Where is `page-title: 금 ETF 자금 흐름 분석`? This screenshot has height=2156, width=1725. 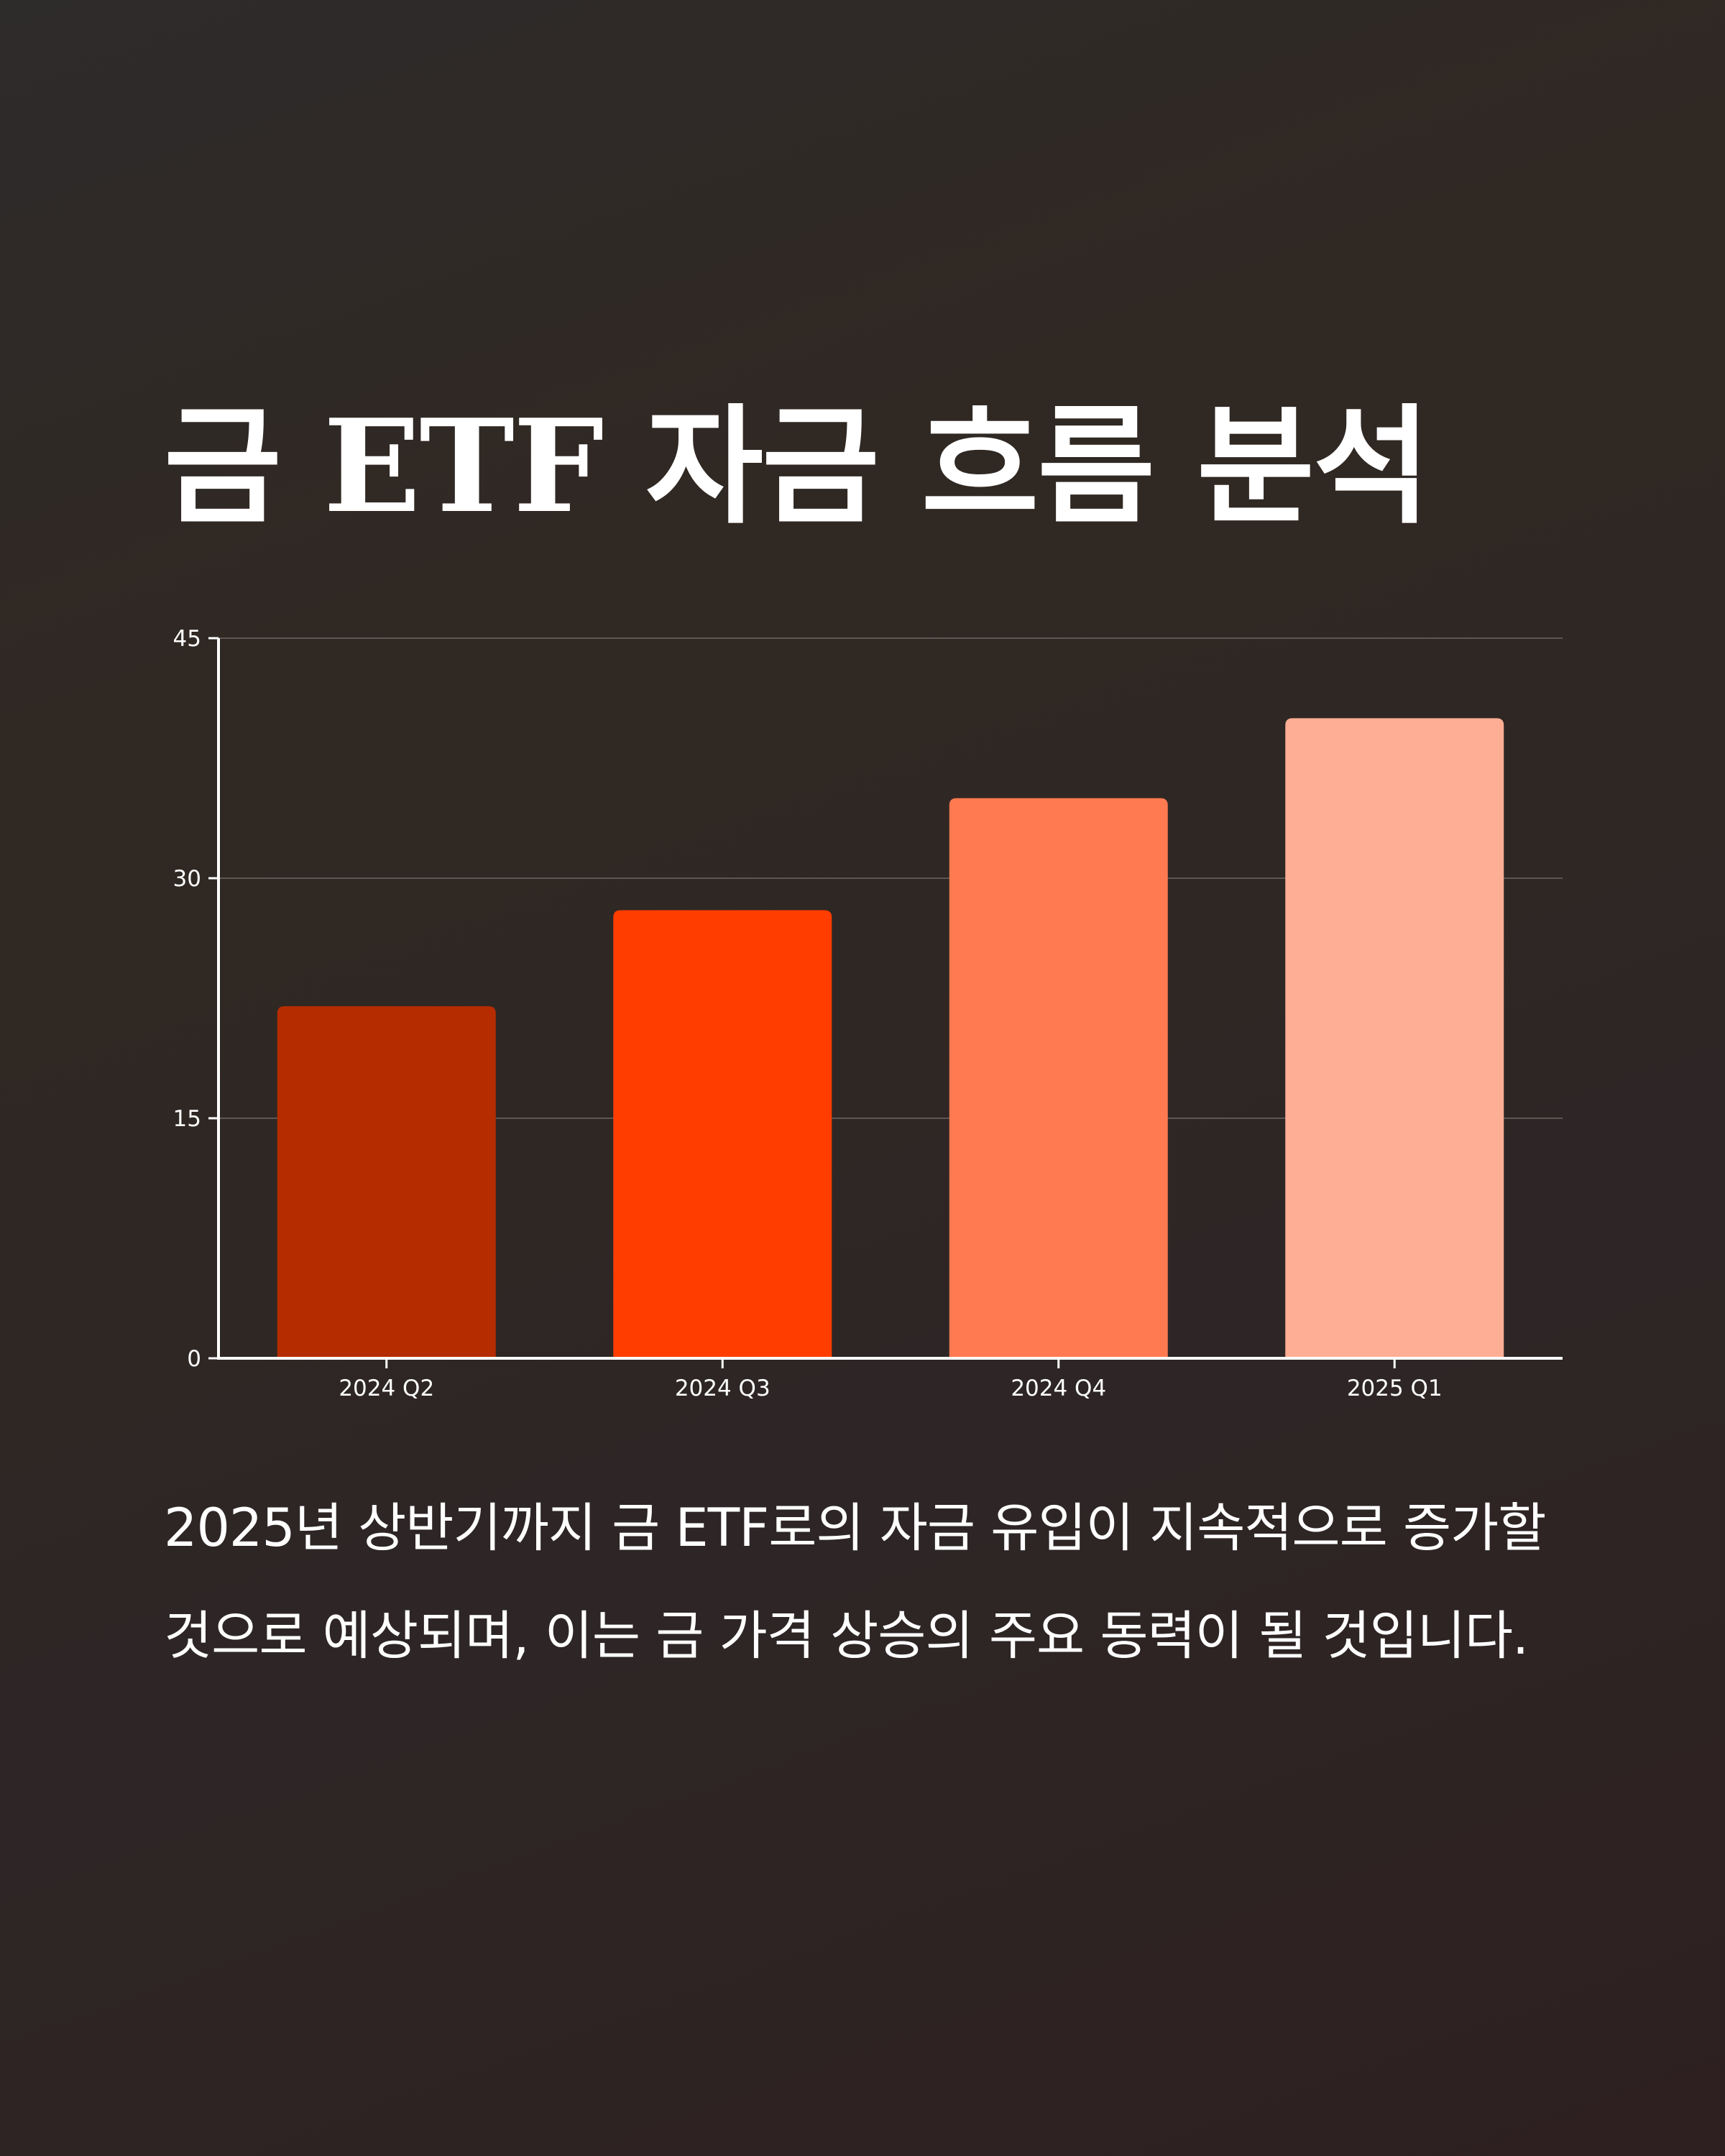
page-title: 금 ETF 자금 흐름 분석 is located at coordinates (797, 466).